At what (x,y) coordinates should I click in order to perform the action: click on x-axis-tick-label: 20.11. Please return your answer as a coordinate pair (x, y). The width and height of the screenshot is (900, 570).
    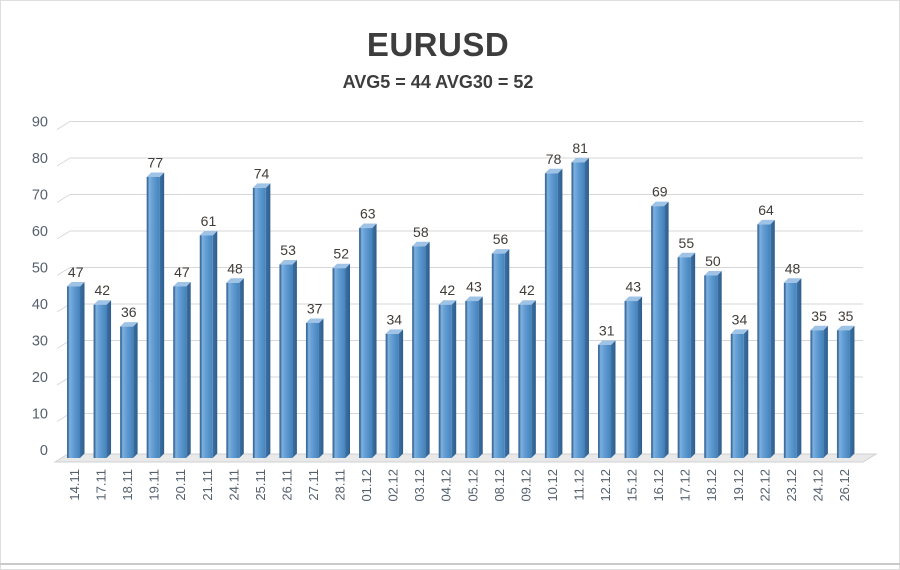
    Looking at the image, I should click on (180, 485).